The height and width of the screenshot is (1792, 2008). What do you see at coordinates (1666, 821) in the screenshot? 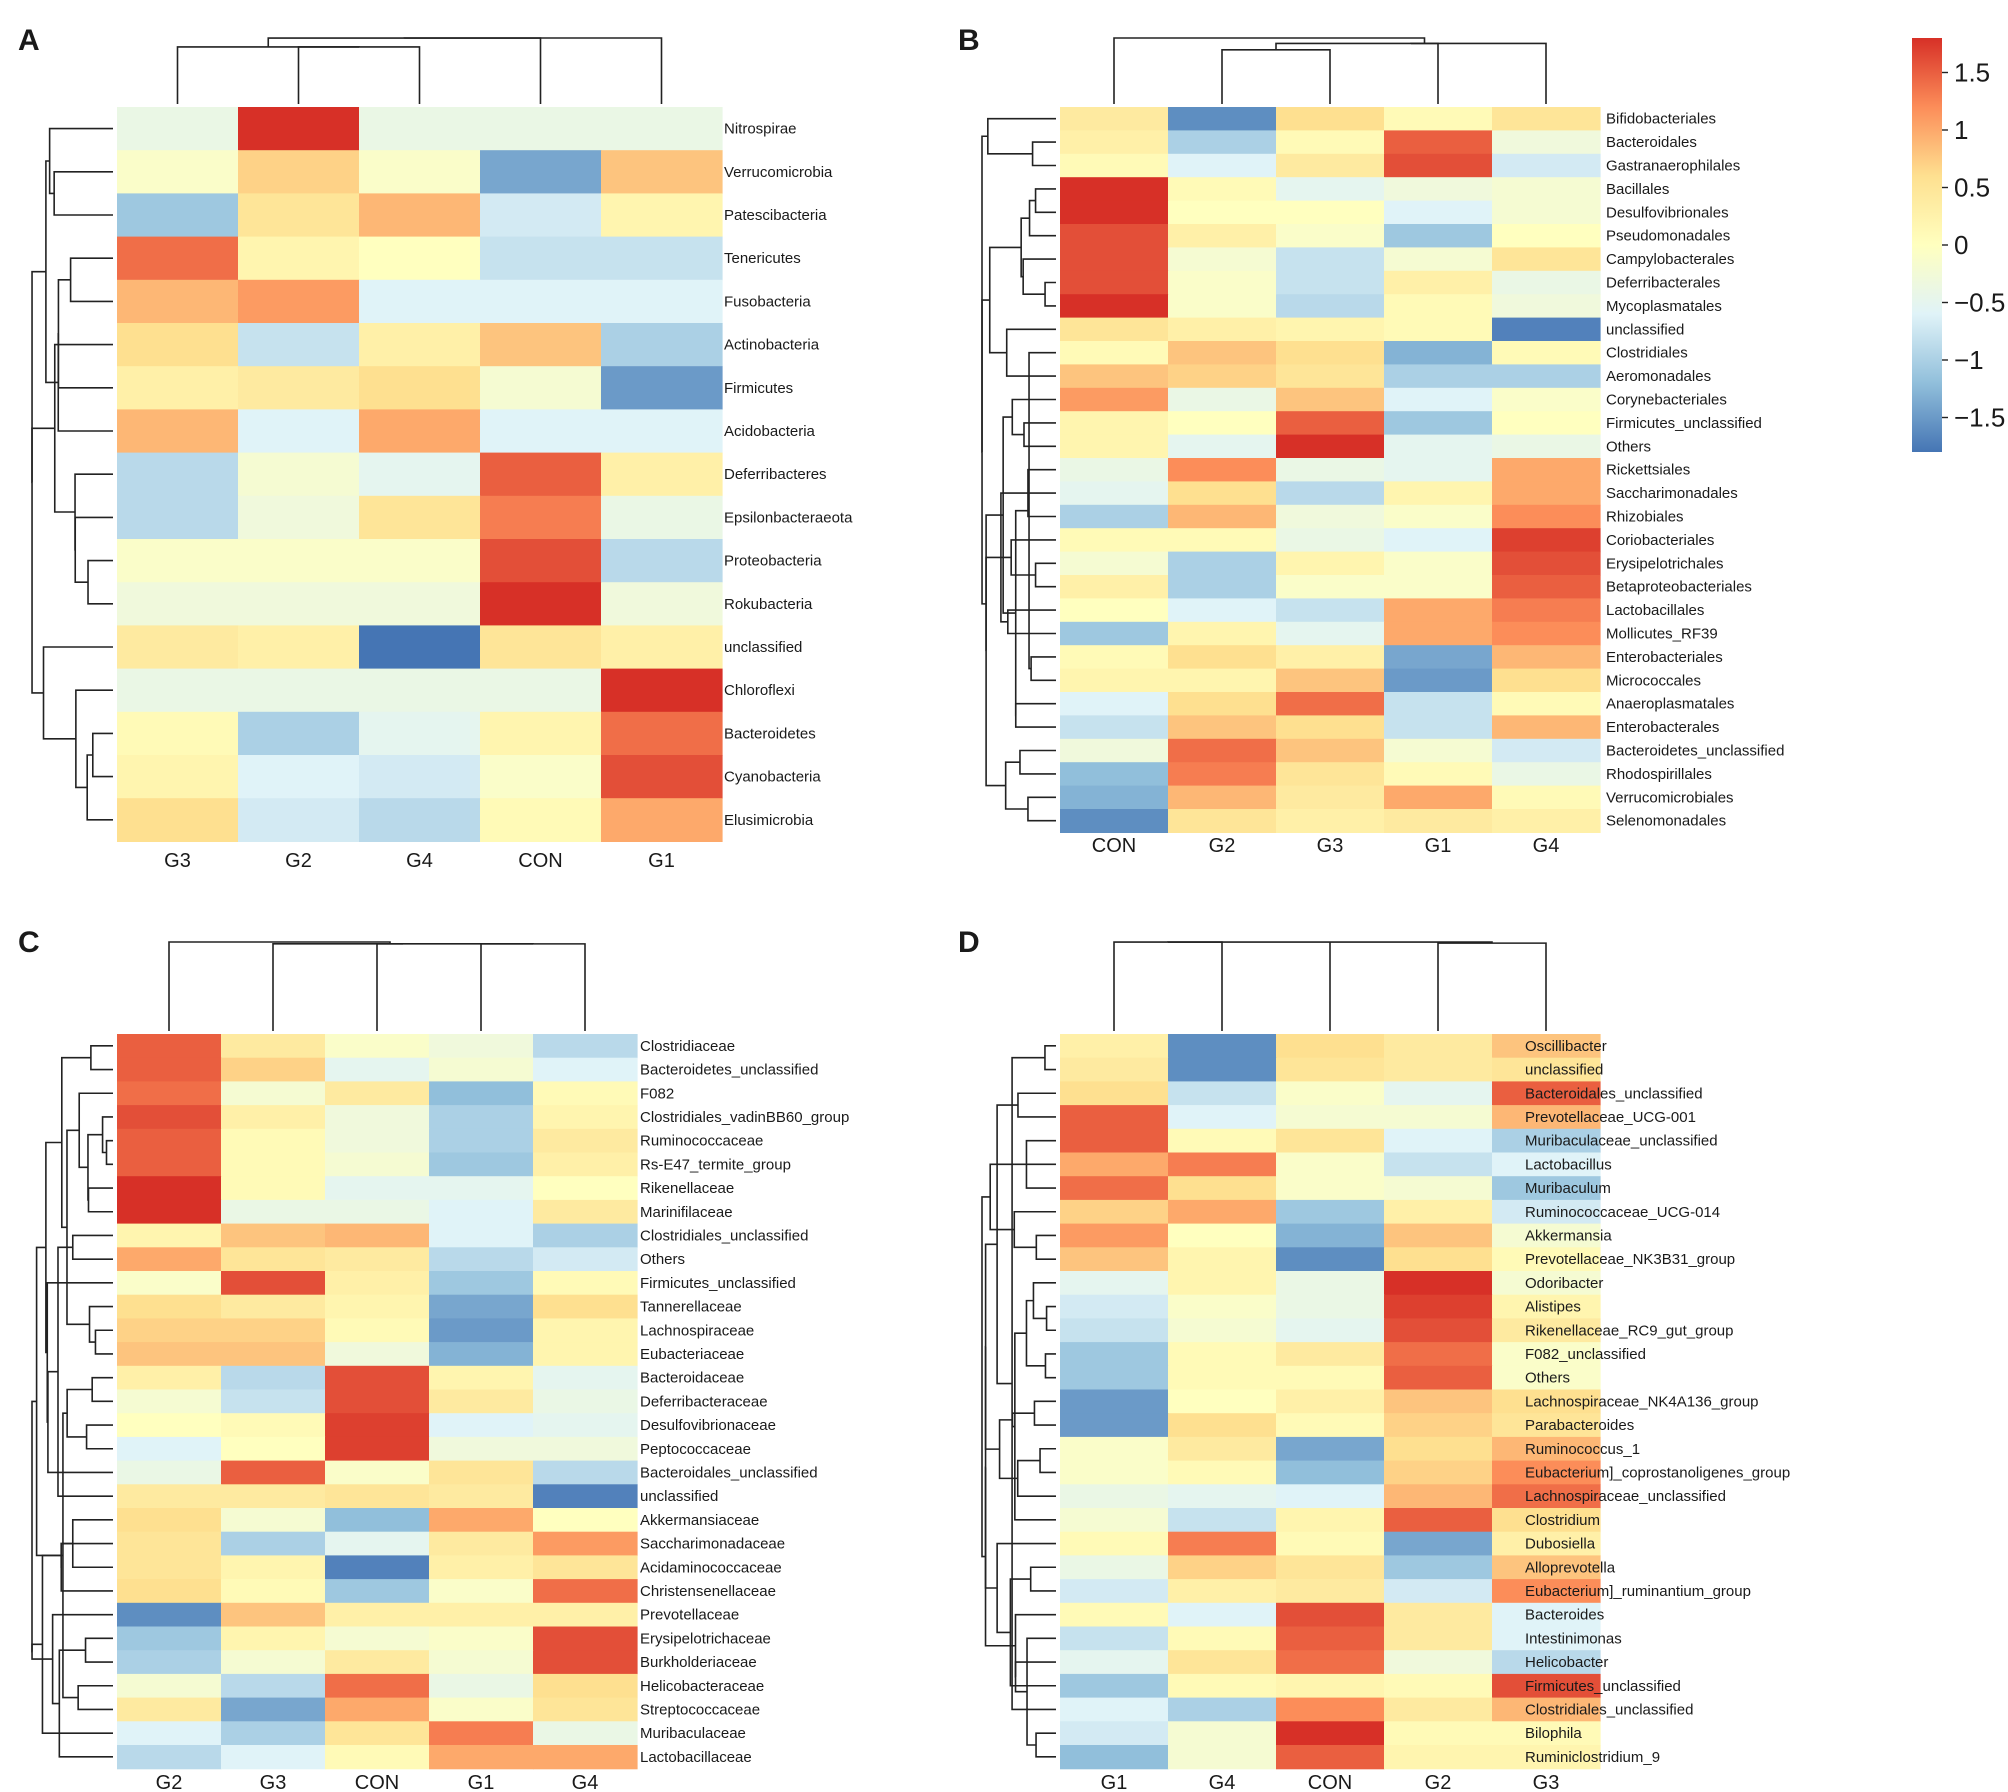
I see `row-label: Selenomonadales` at bounding box center [1666, 821].